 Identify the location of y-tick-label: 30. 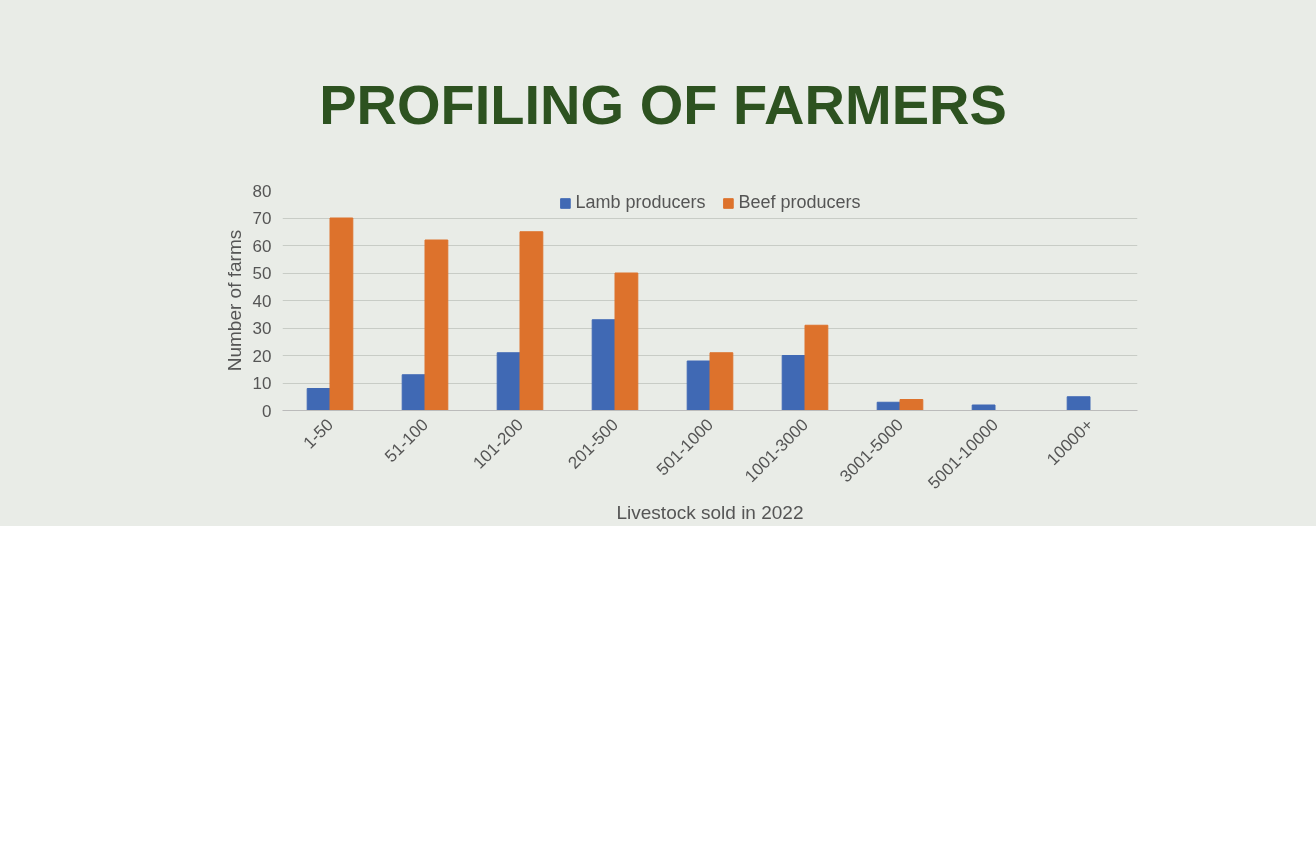
(262, 328).